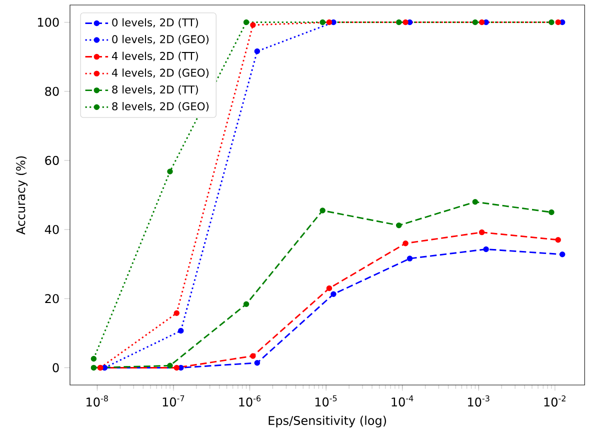 Image resolution: width=590 pixels, height=441 pixels. What do you see at coordinates (160, 107) in the screenshot?
I see `legend-label: 8 levels, 2D (GEO)` at bounding box center [160, 107].